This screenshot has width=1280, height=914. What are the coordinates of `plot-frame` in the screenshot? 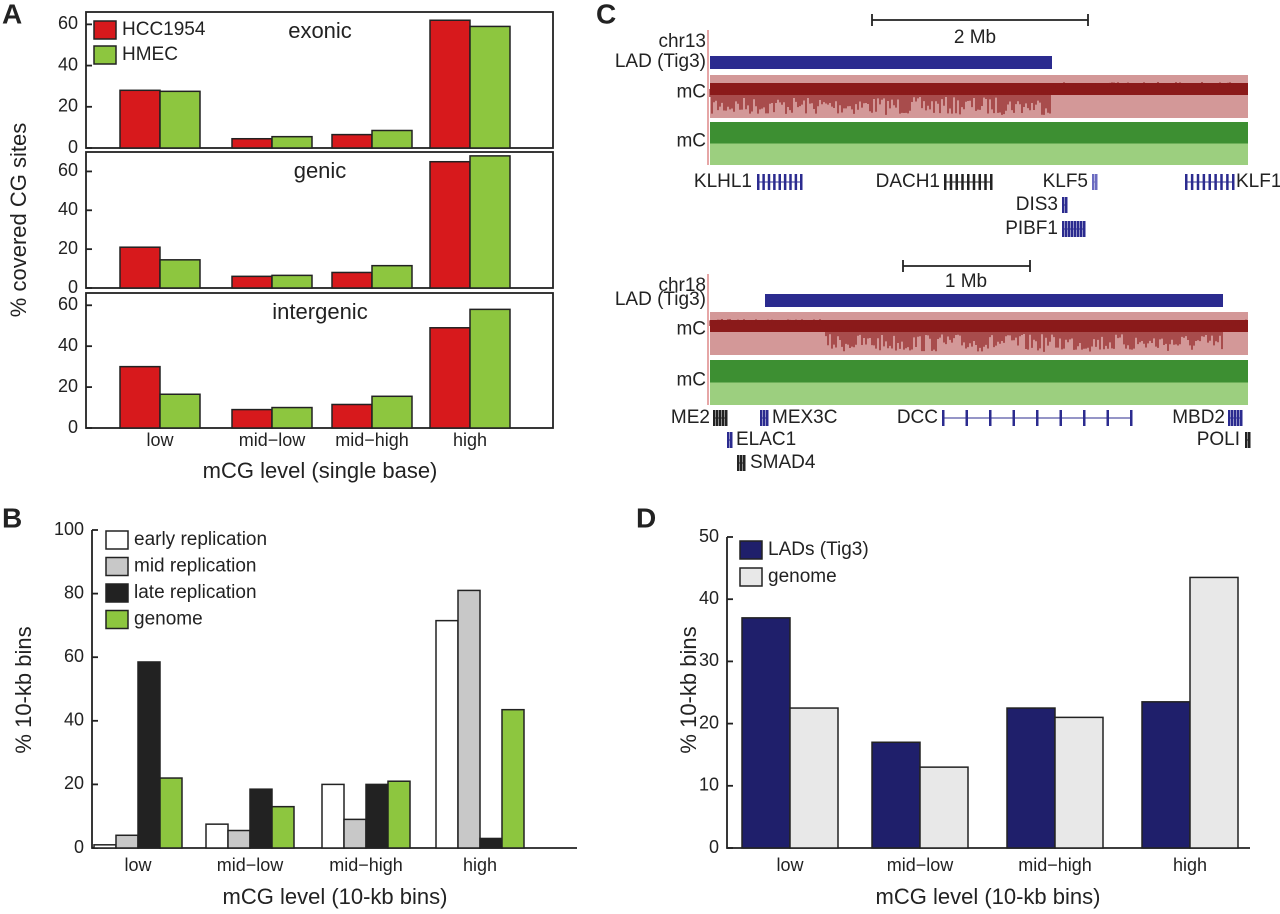 It's located at (319, 360).